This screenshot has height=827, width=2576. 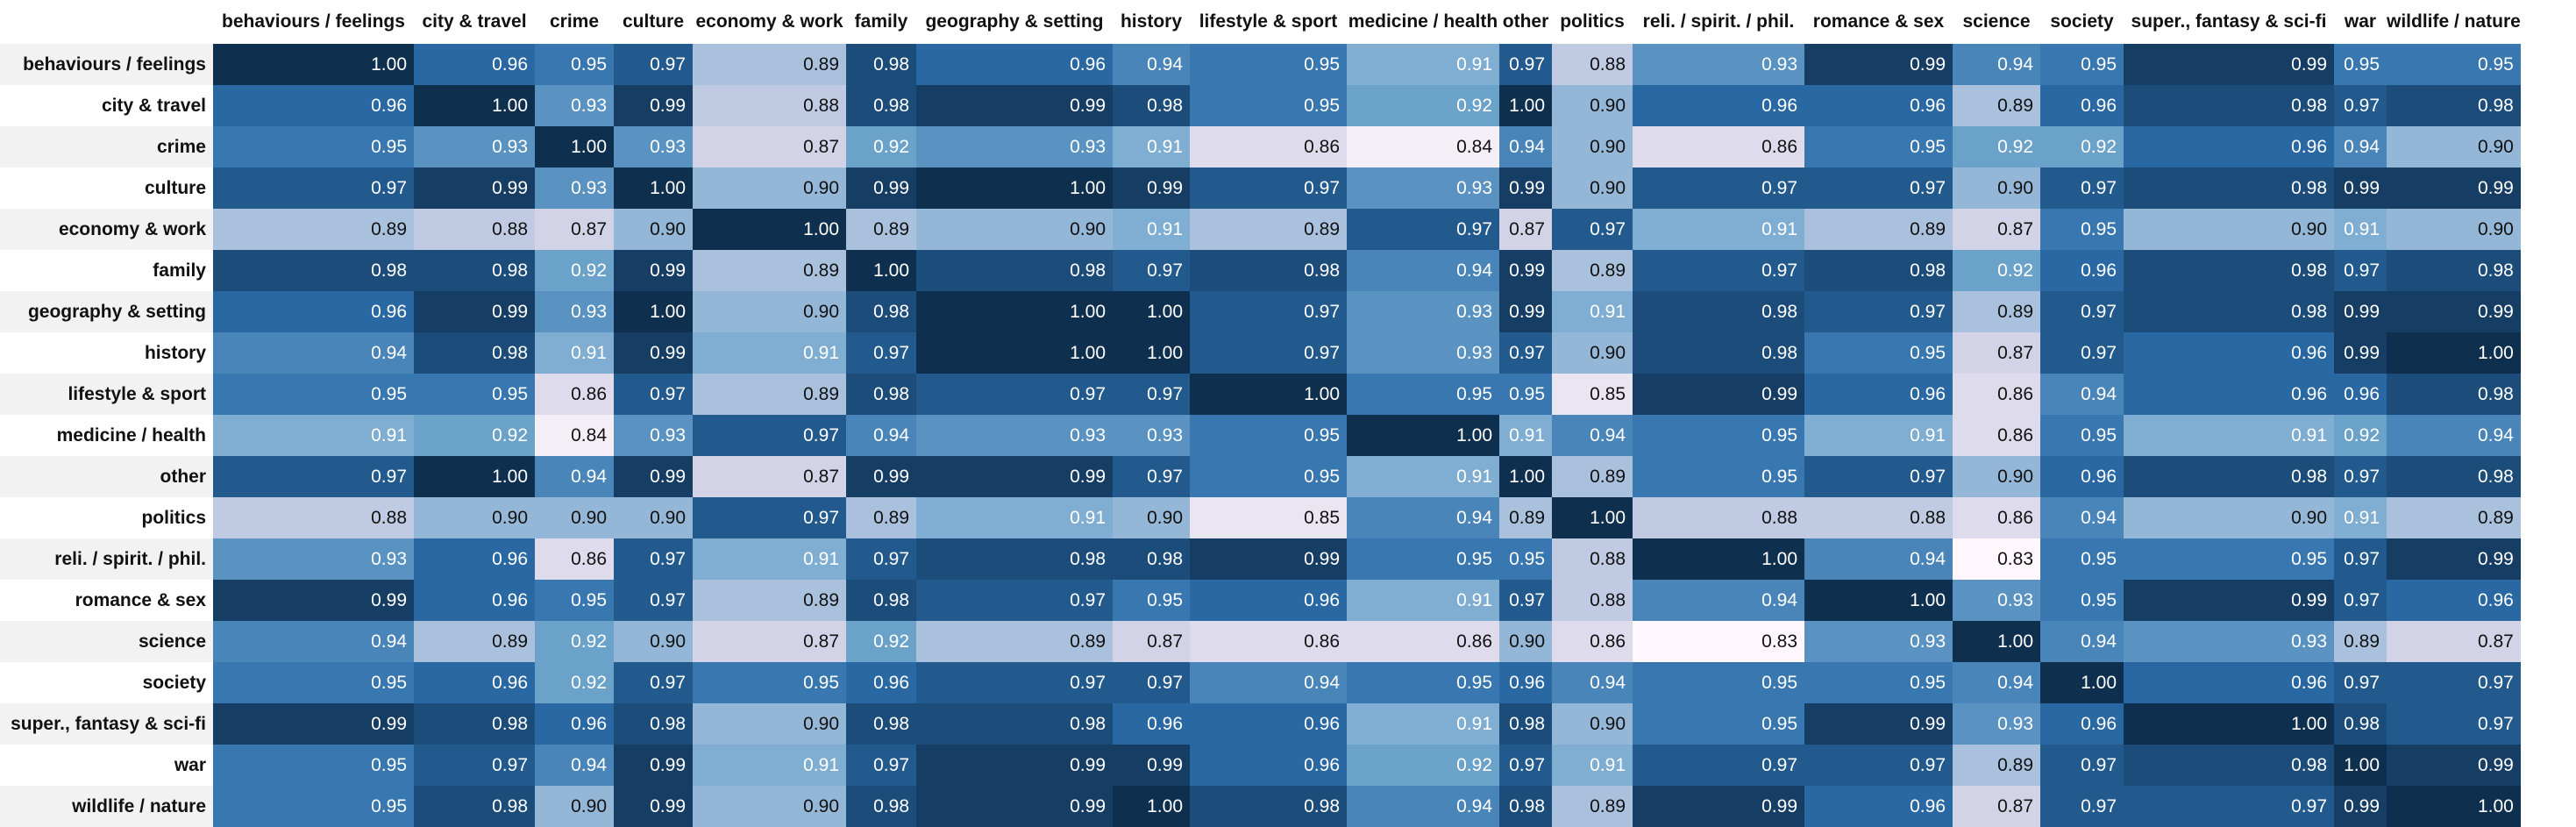 What do you see at coordinates (106, 106) in the screenshot?
I see `row-label: city & travel` at bounding box center [106, 106].